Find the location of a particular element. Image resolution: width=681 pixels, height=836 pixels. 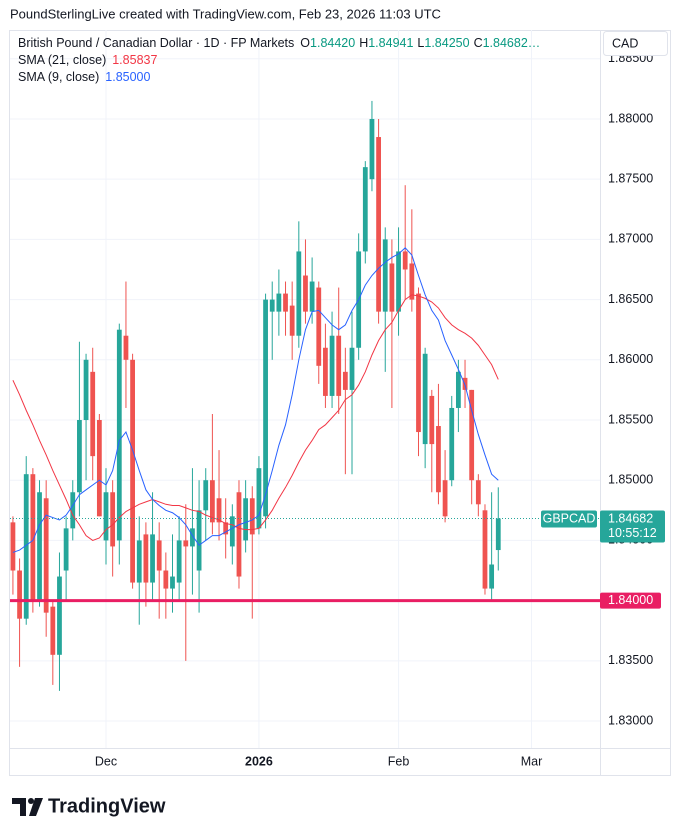

footer-logo: TradingView is located at coordinates (89, 806).